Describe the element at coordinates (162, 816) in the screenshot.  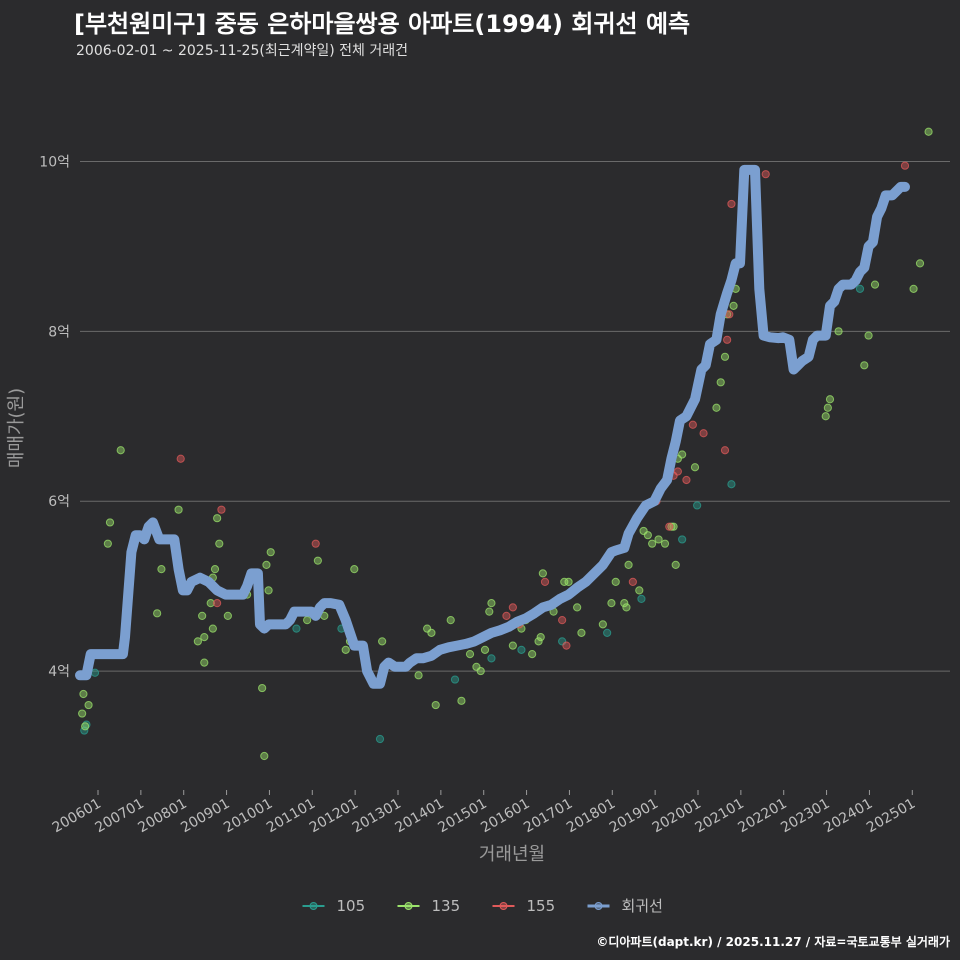
I see `x-tick-label: 200801` at that location.